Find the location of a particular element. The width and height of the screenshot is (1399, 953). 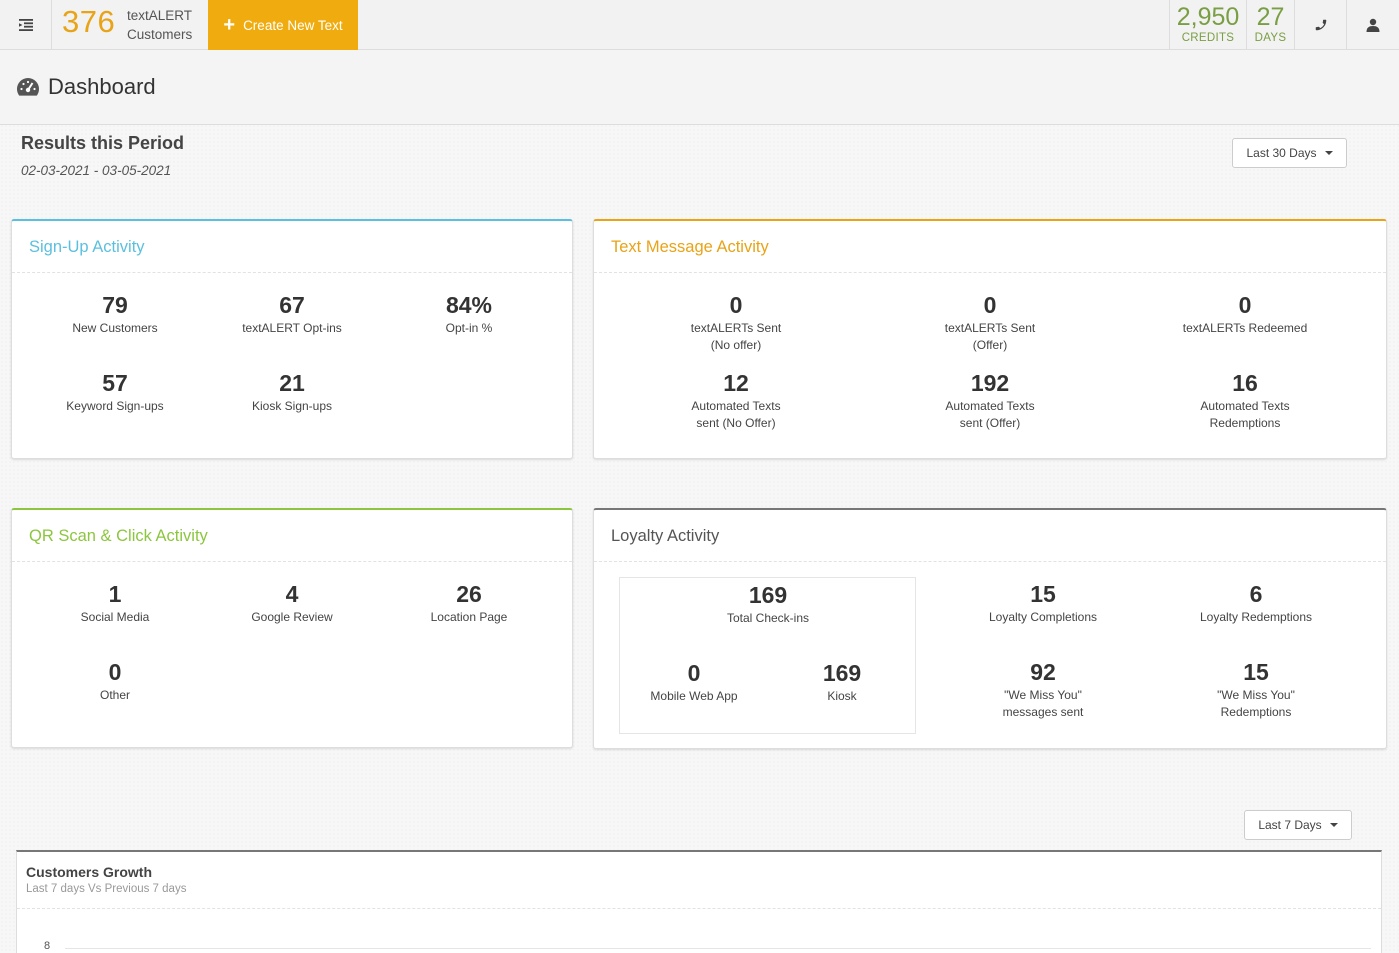

page-title-wrap: Dashboard is located at coordinates (86, 87).